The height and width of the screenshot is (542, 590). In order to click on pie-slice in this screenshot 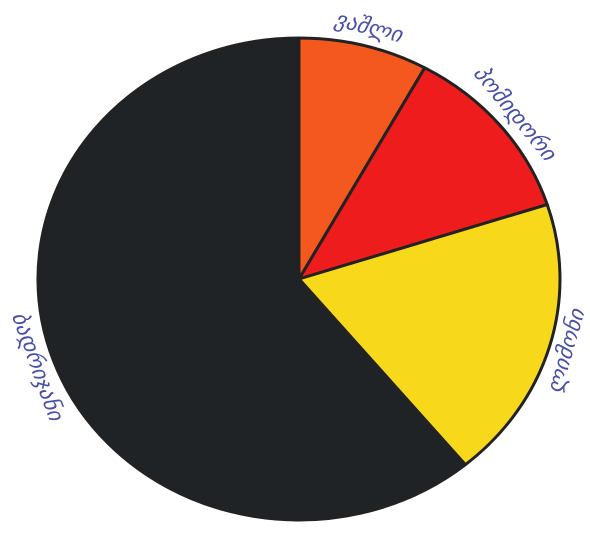, I will do `click(362, 158)`.